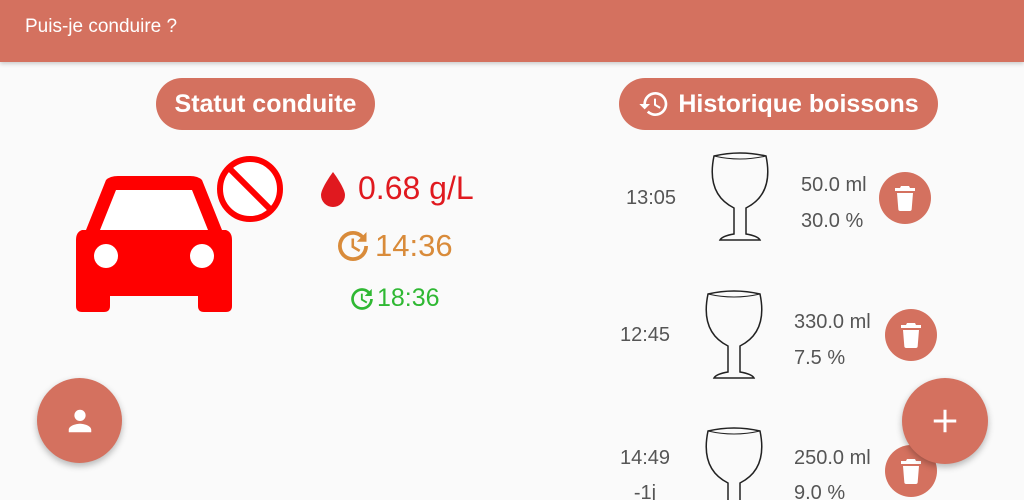  Describe the element at coordinates (834, 185) in the screenshot. I see `drink-volume: 50.0 ml` at that location.